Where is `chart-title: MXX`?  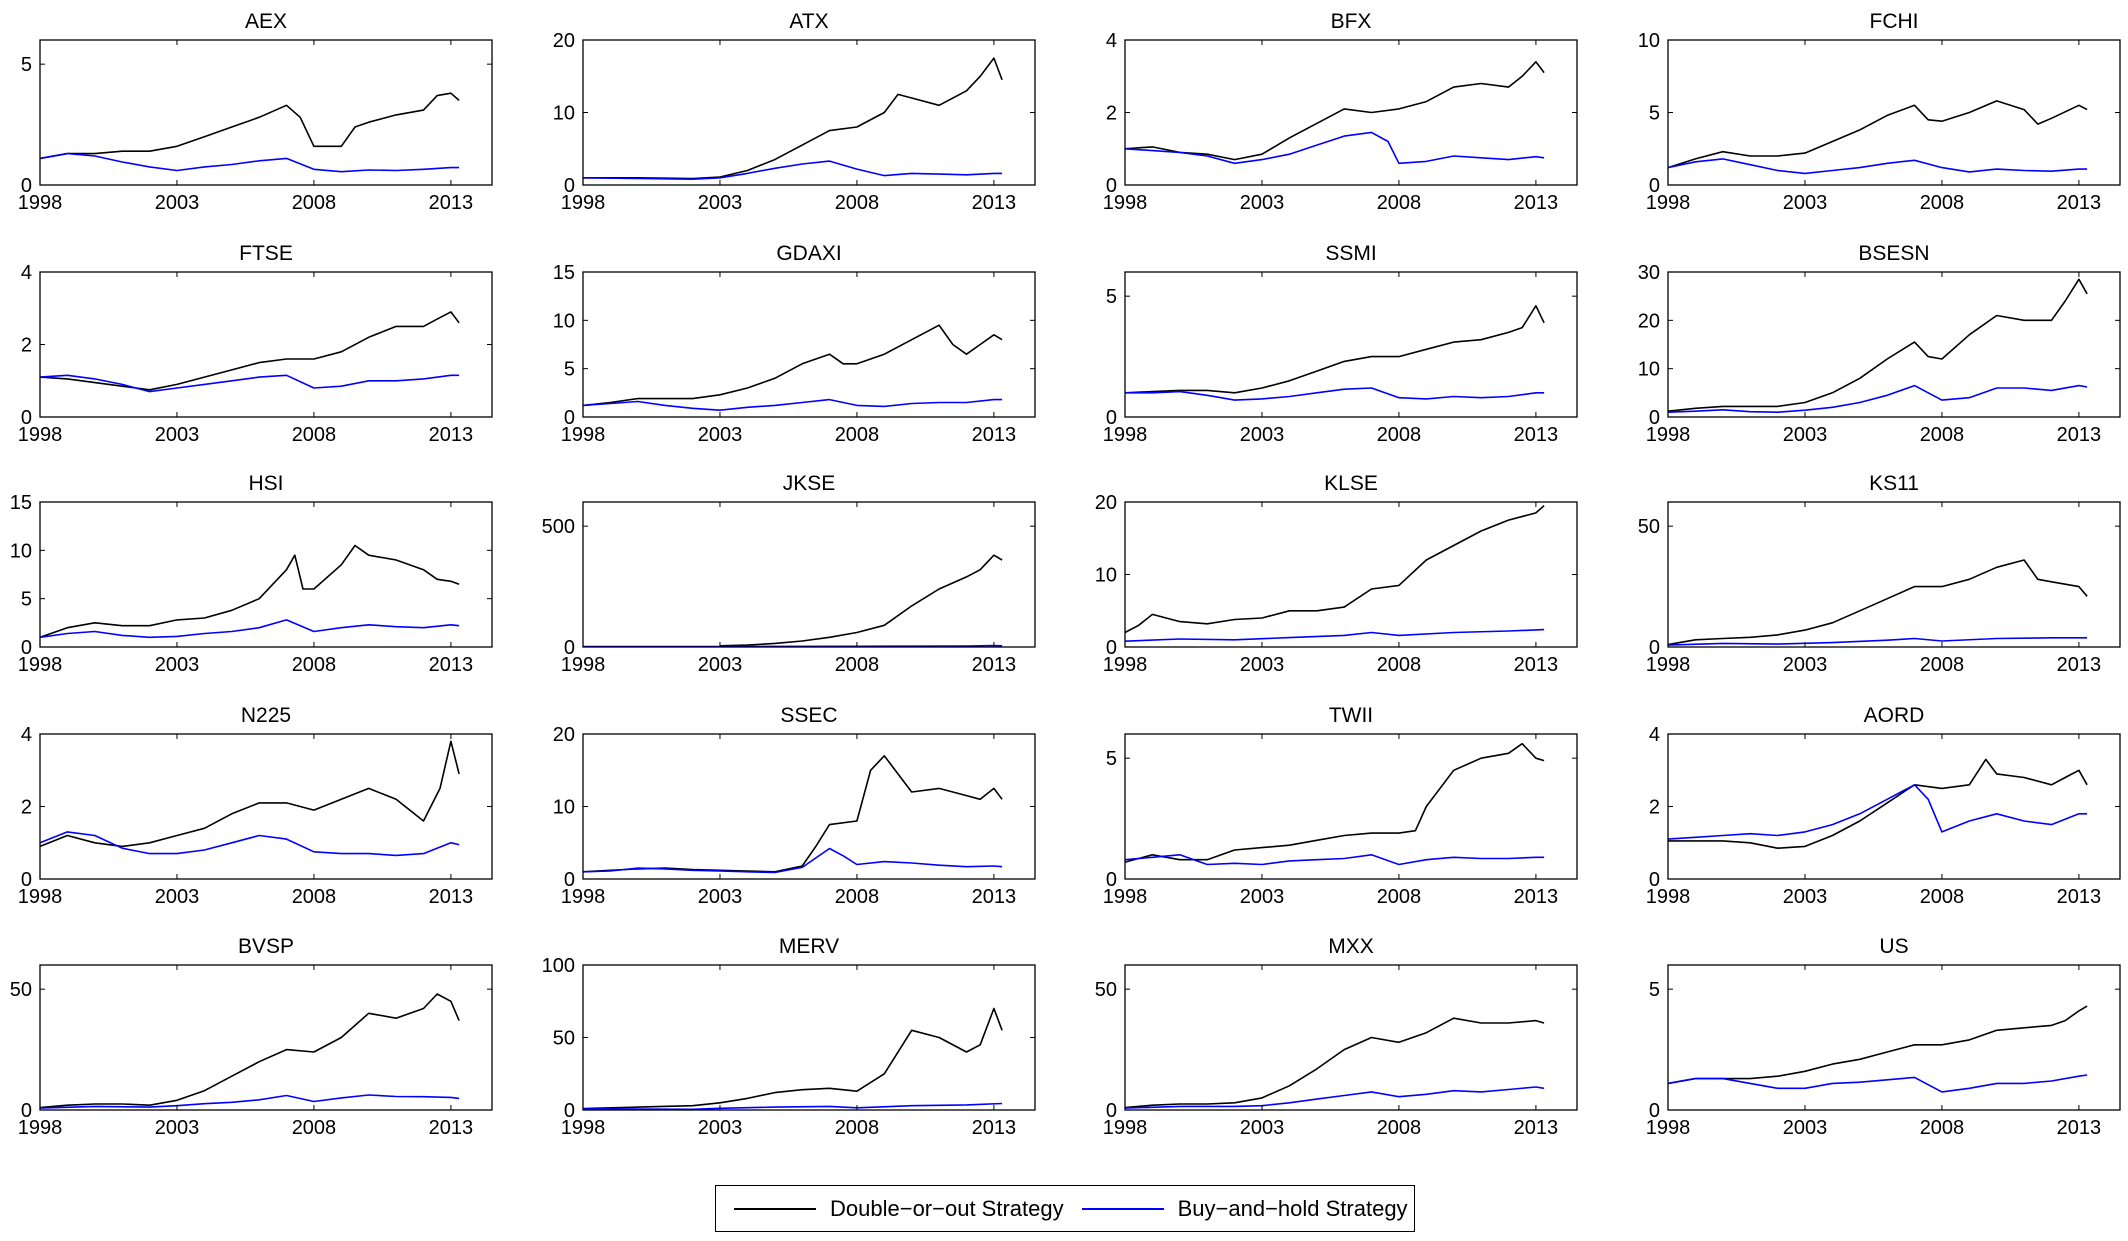 chart-title: MXX is located at coordinates (1351, 946).